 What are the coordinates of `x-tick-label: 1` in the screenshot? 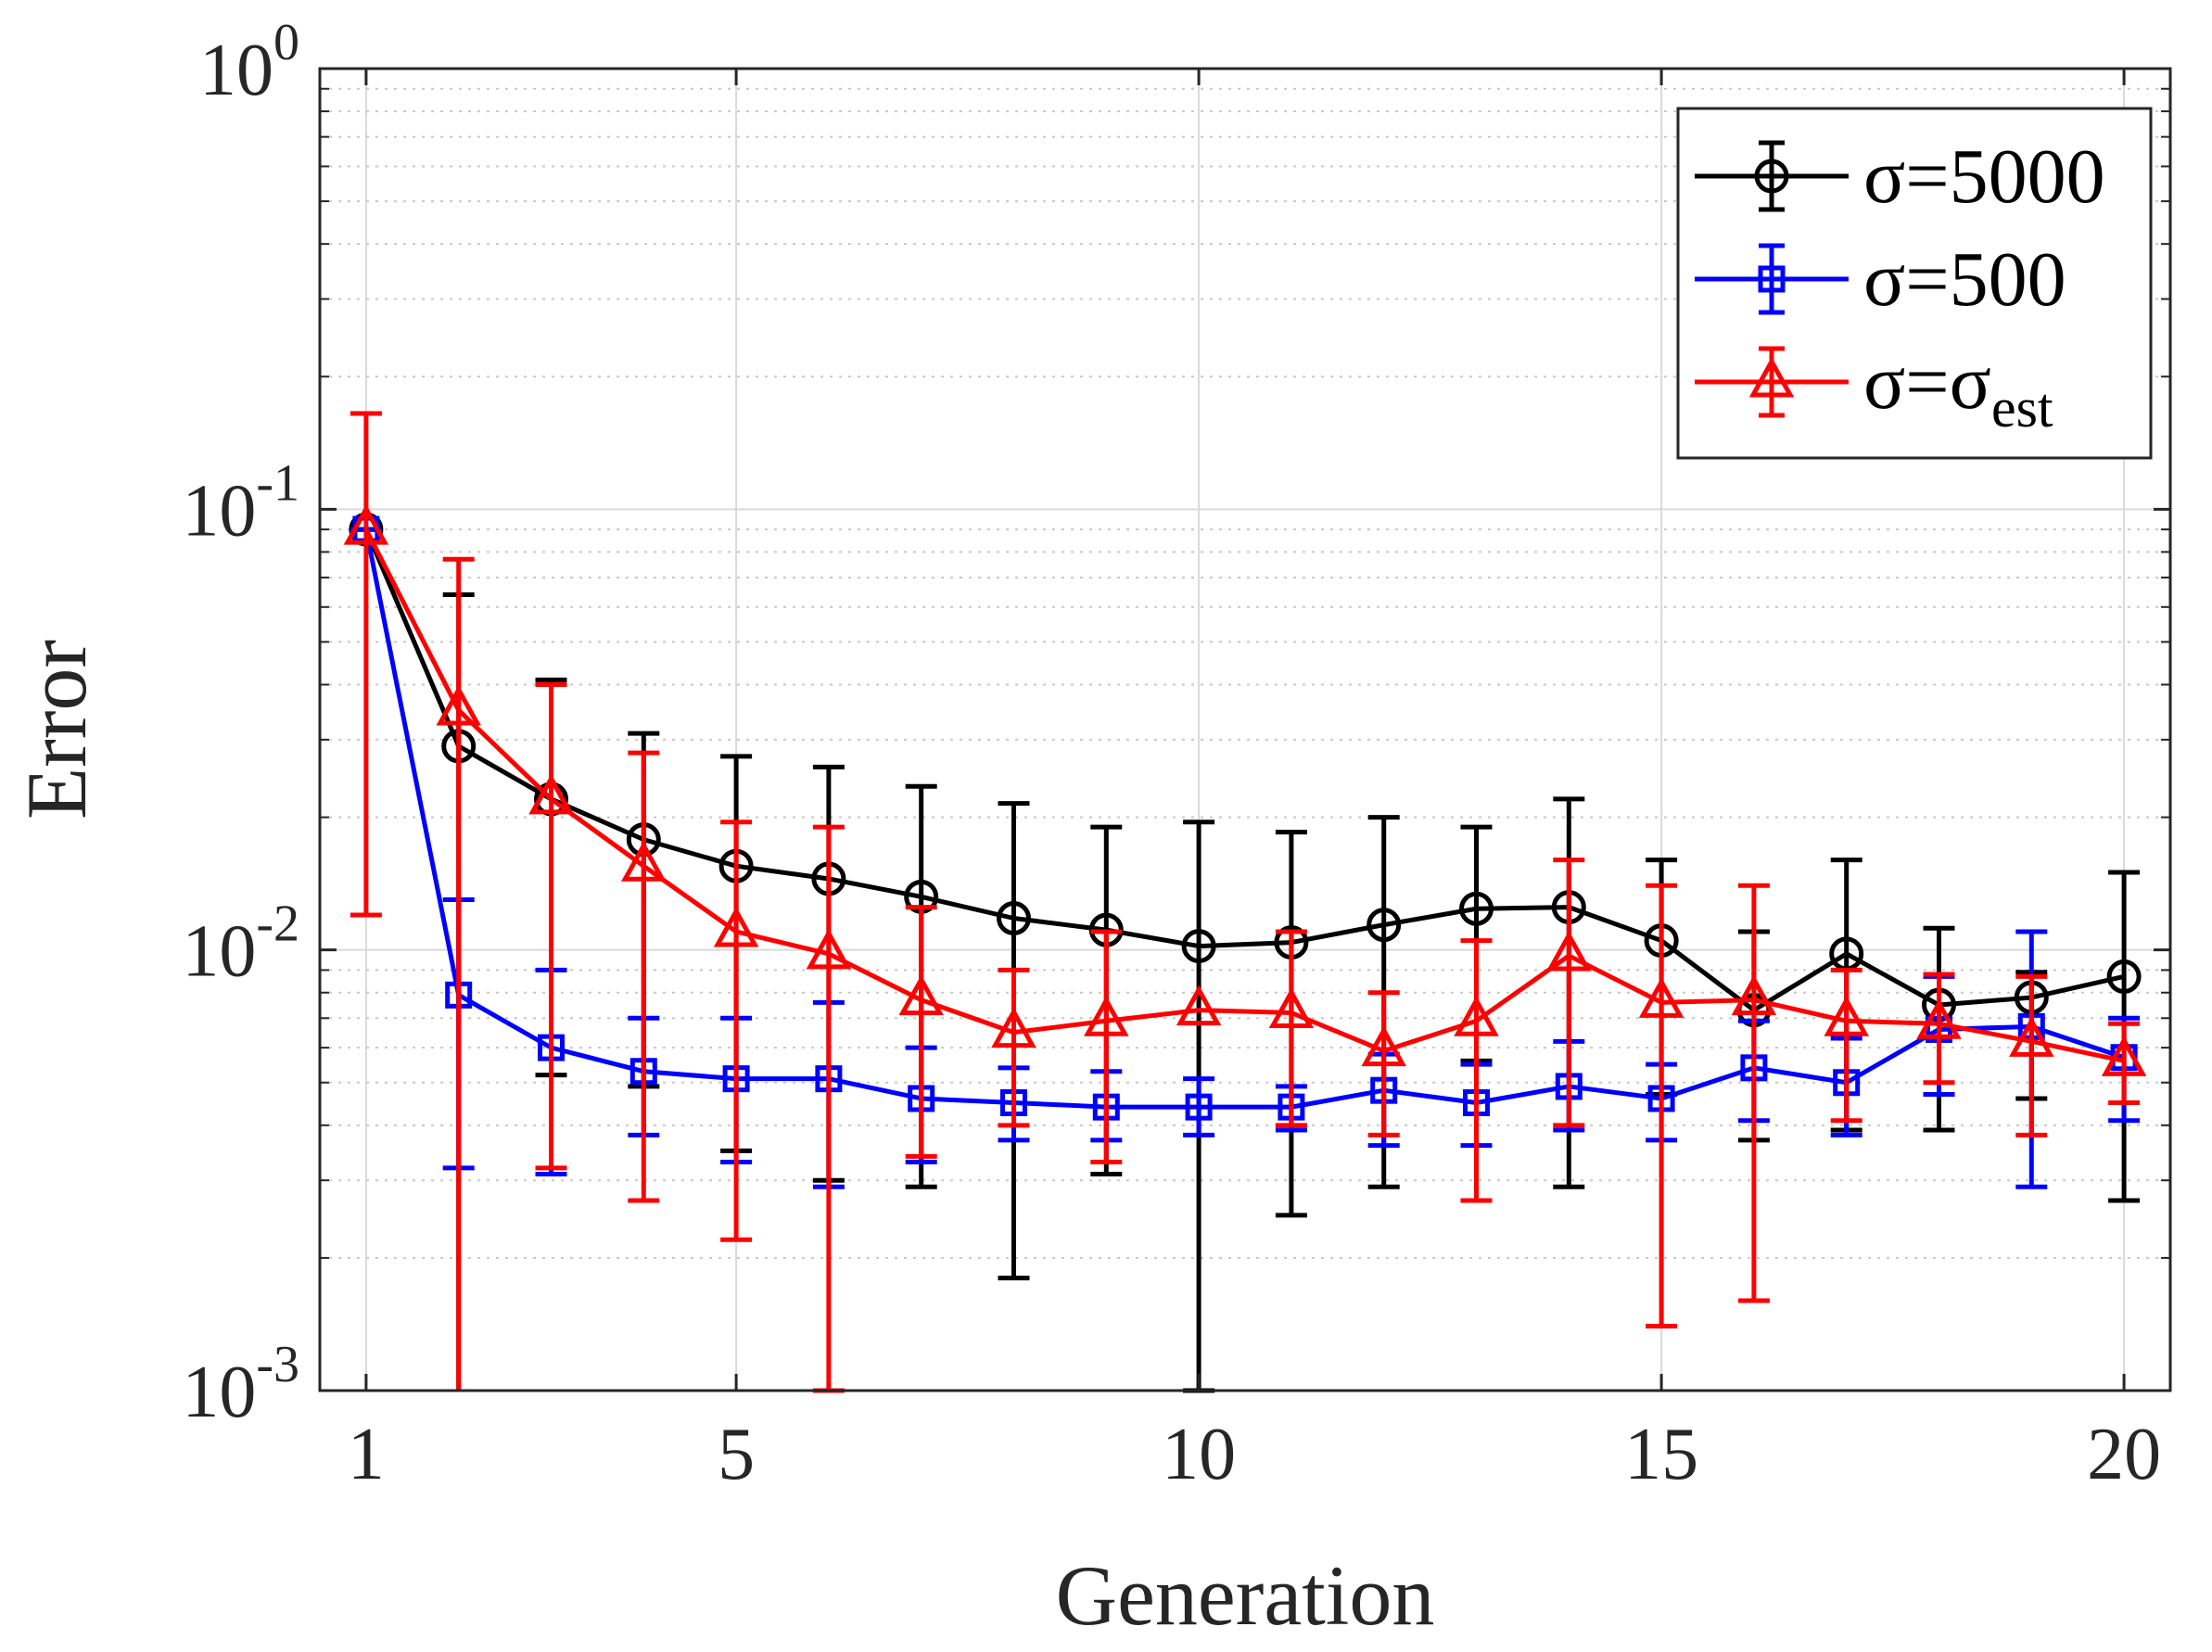 It's located at (366, 1455).